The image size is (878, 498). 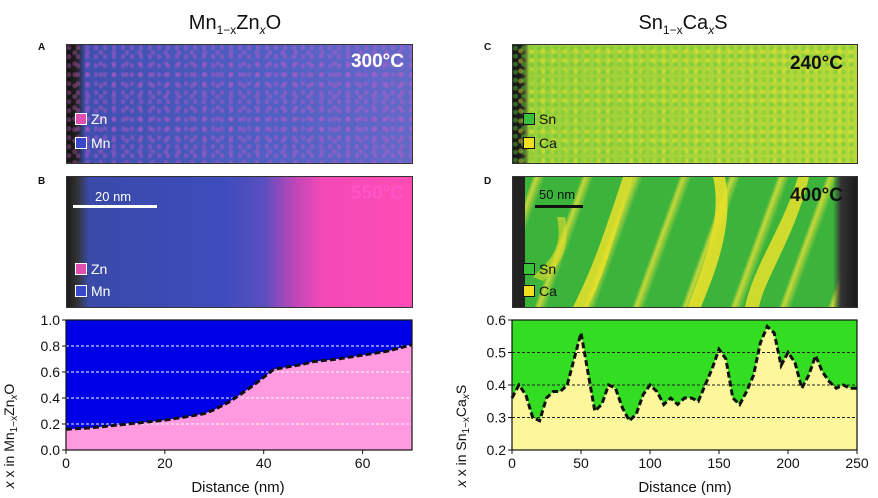 What do you see at coordinates (51, 424) in the screenshot?
I see `left-y-tick-label: 0.2` at bounding box center [51, 424].